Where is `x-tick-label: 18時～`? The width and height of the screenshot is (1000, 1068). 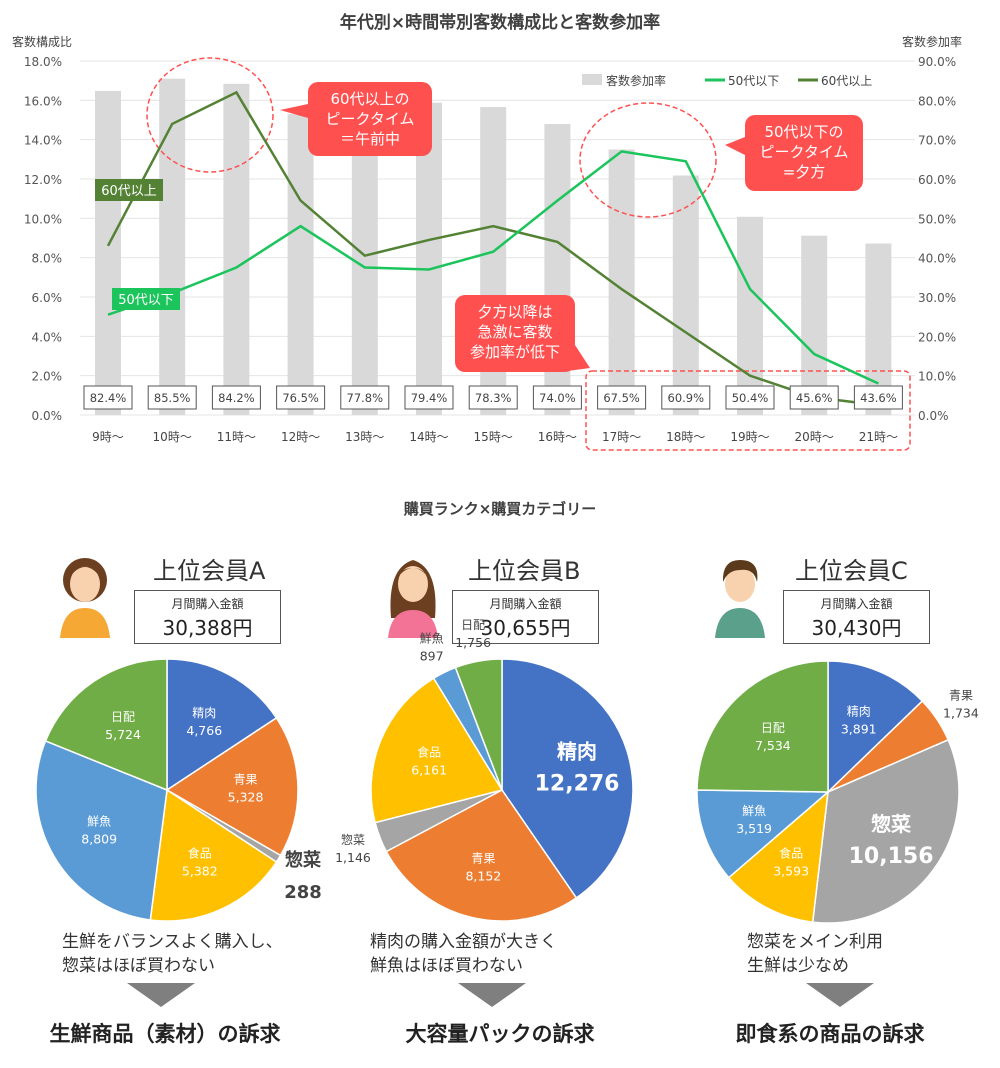 x-tick-label: 18時～ is located at coordinates (685, 437).